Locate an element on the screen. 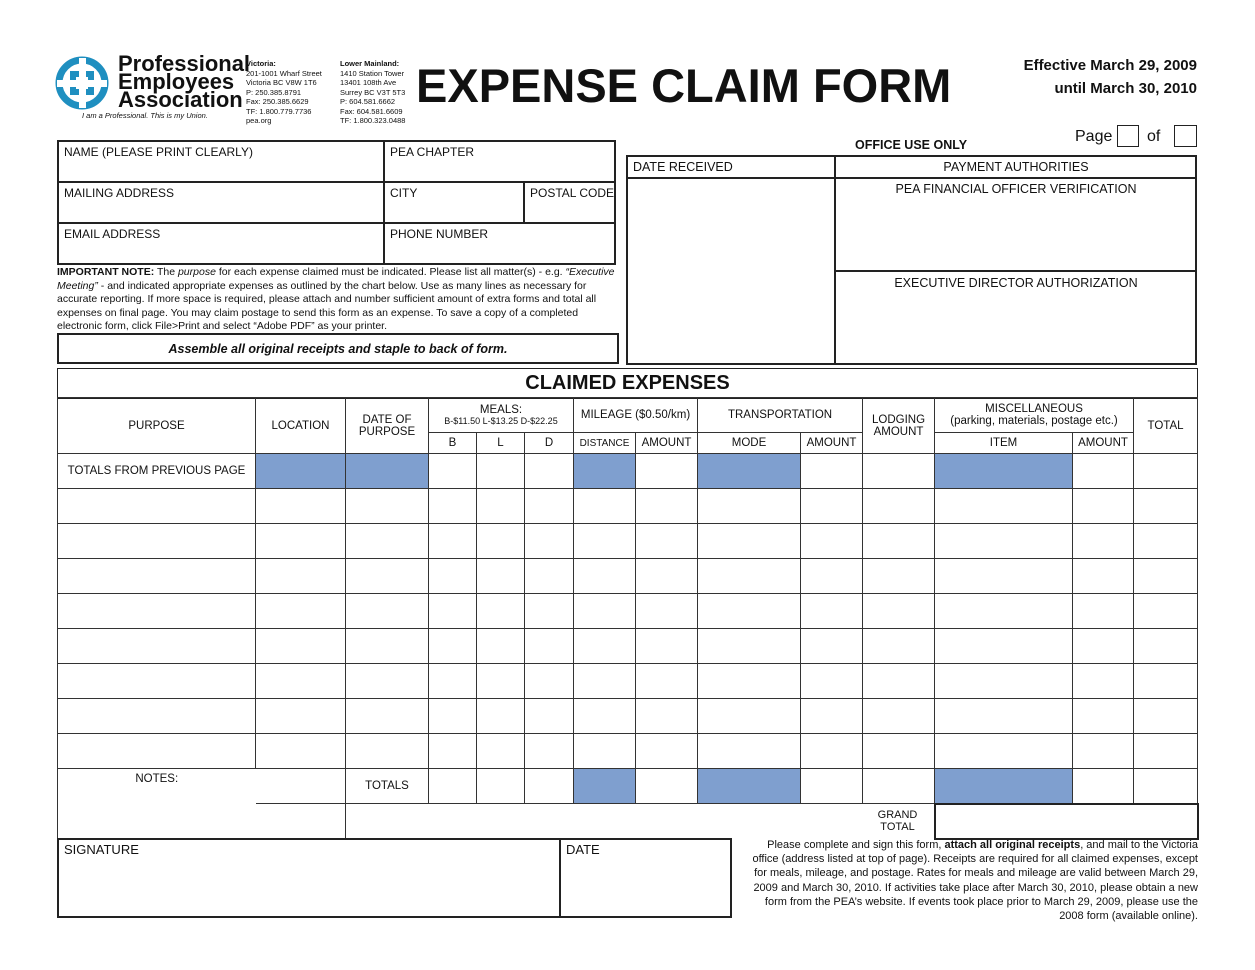 This screenshot has width=1255, height=970. notes-field: NOTES: is located at coordinates (156, 803).